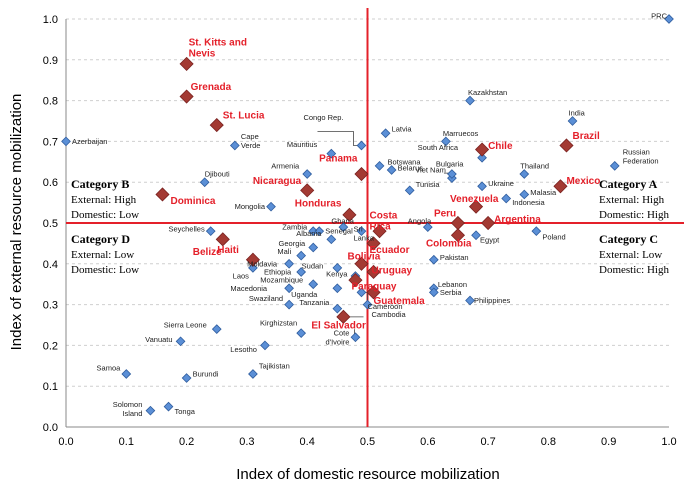  What do you see at coordinates (367, 442) in the screenshot?
I see `x-tick-label: 0.5` at bounding box center [367, 442].